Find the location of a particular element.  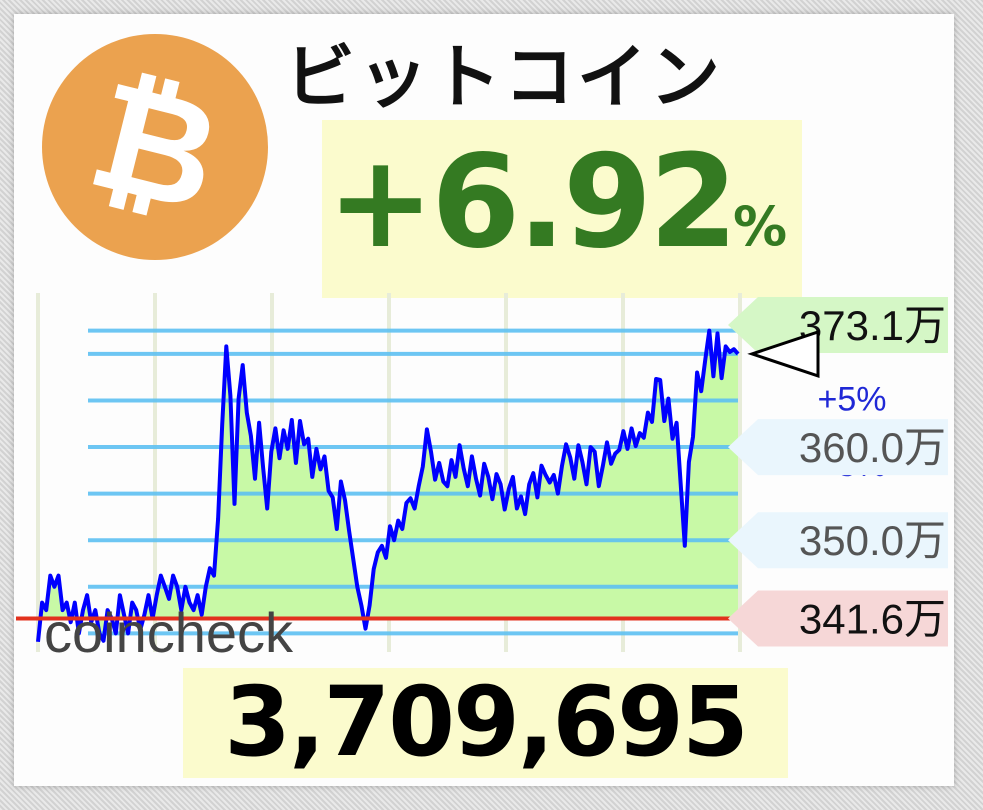

price-tag-label: 350.0万 is located at coordinates (872, 540).